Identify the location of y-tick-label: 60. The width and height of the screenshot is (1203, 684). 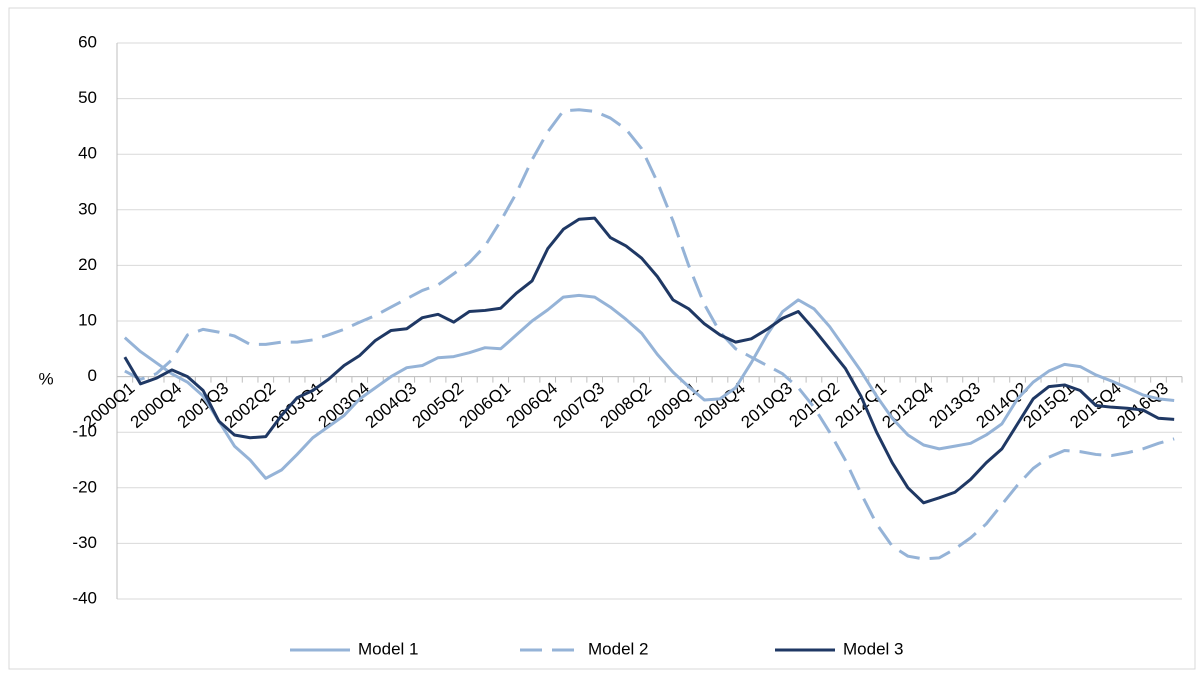
(87, 41).